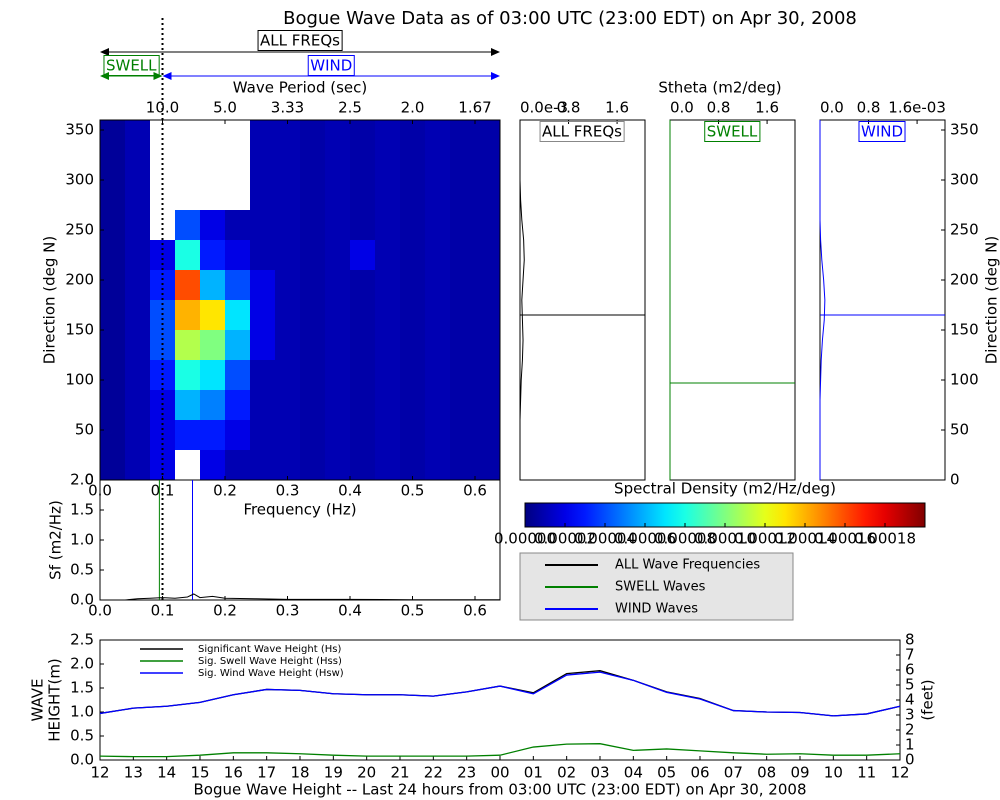  I want to click on x-tick-label: 1.6, so click(617, 108).